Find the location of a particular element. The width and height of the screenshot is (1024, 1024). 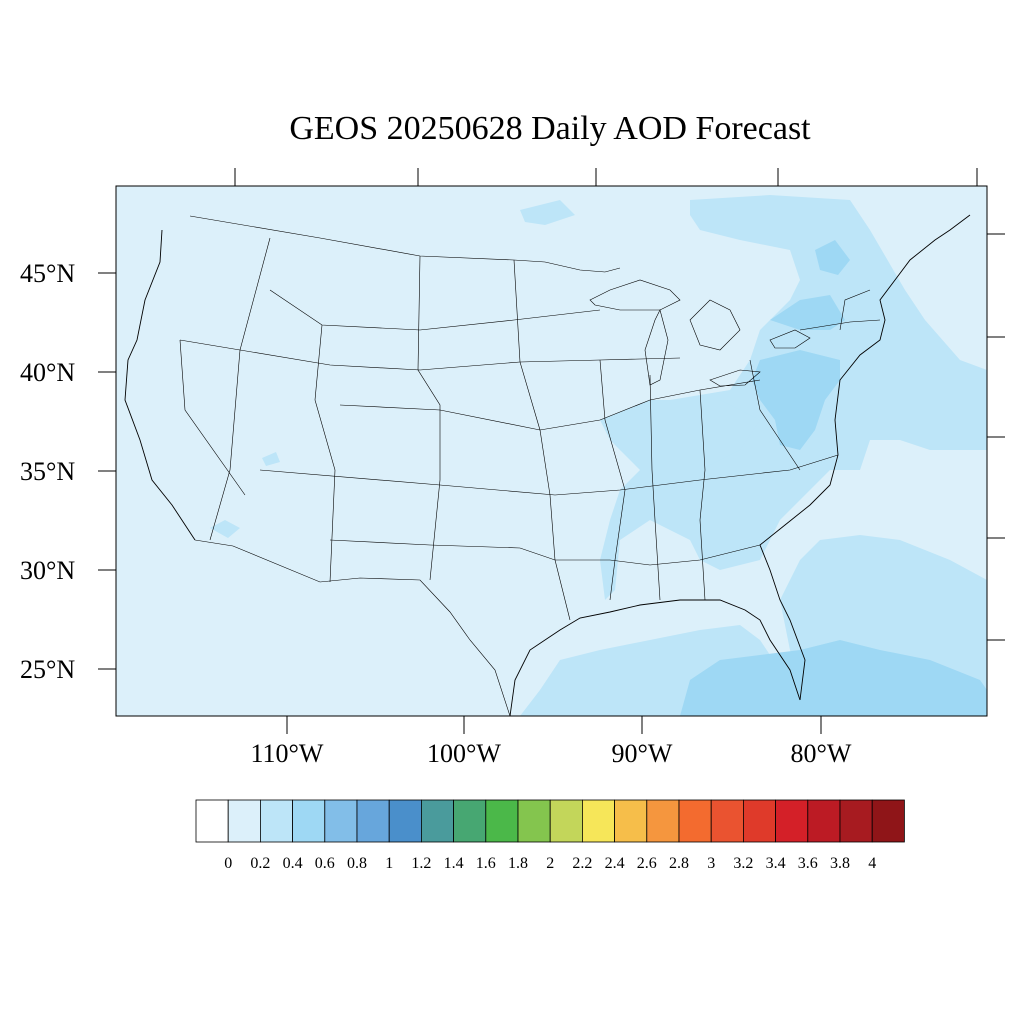

lon-label: 110°W is located at coordinates (287, 753).